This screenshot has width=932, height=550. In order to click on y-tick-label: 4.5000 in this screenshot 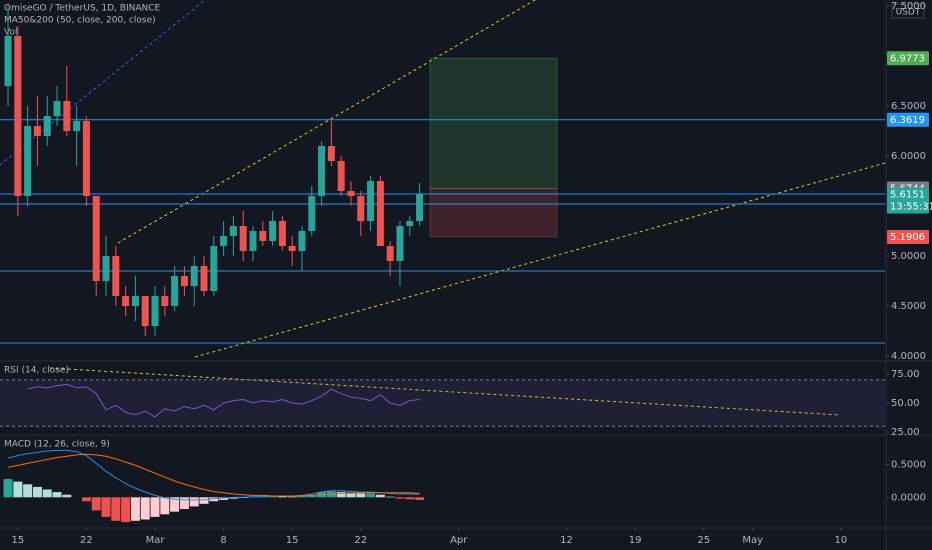, I will do `click(908, 306)`.